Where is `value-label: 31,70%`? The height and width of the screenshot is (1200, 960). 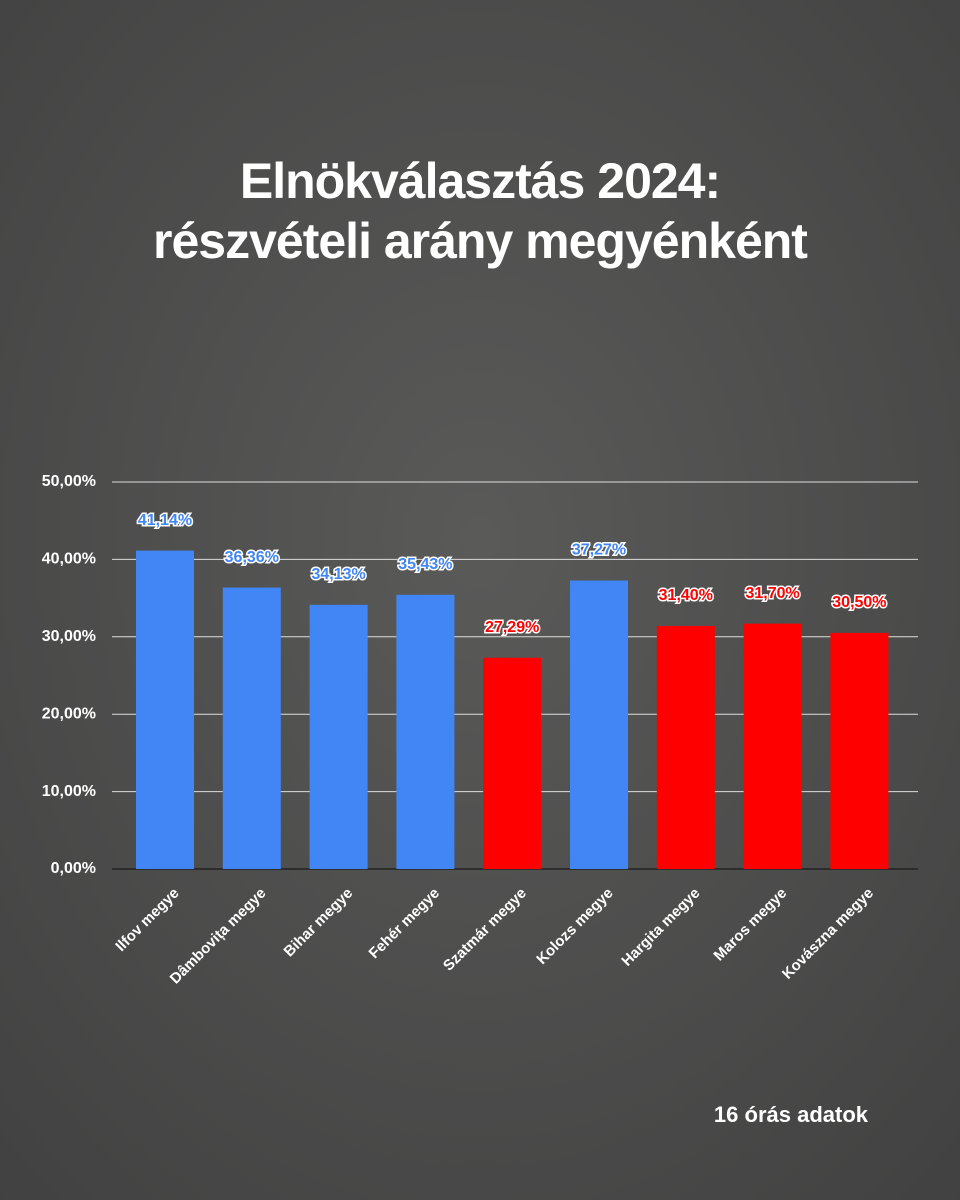
value-label: 31,70% is located at coordinates (772, 593).